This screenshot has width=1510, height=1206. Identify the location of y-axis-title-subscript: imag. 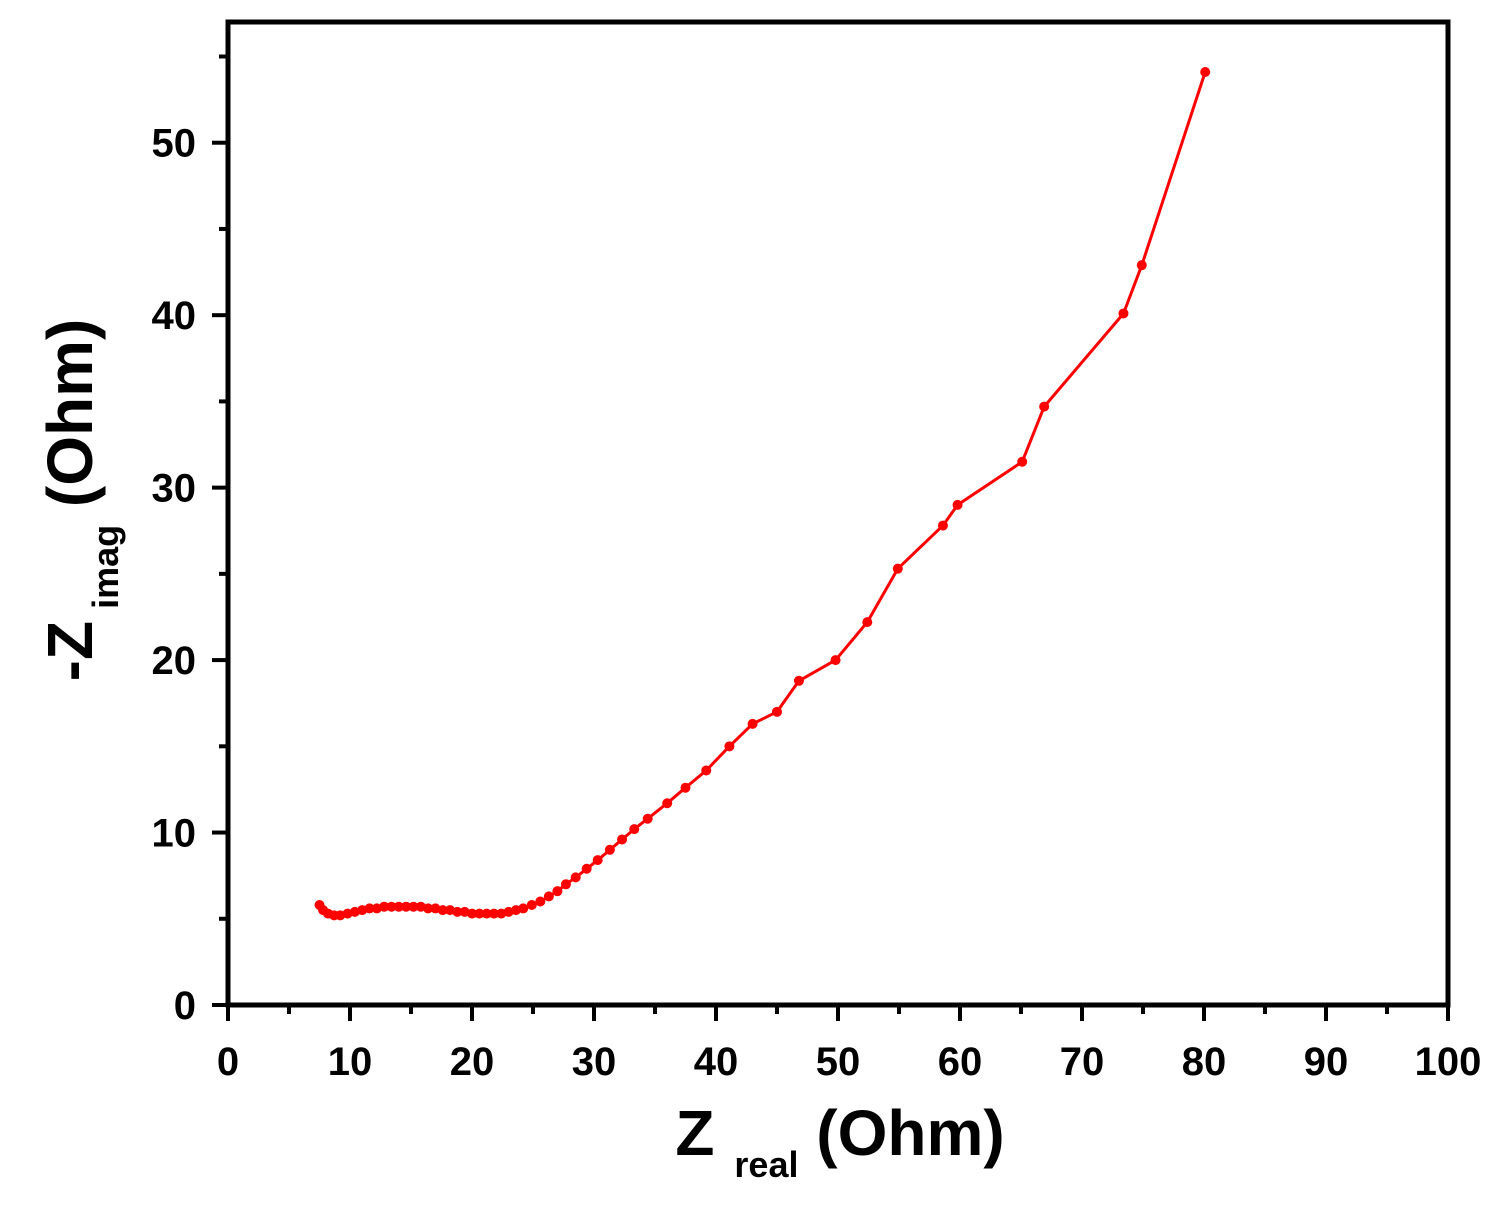
(105, 567).